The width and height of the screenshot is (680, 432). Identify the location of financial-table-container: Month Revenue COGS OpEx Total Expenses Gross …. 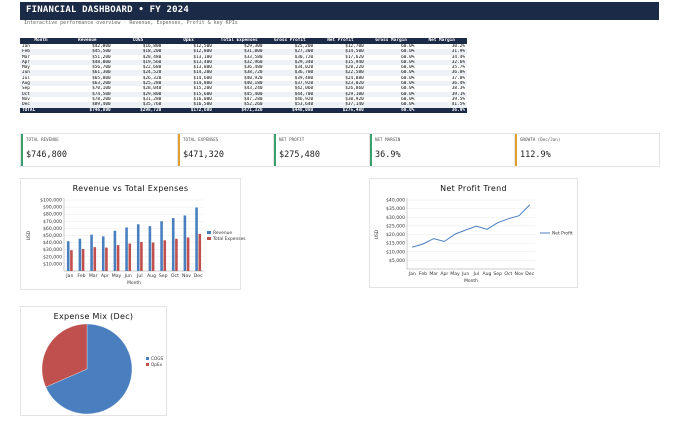
(243, 75).